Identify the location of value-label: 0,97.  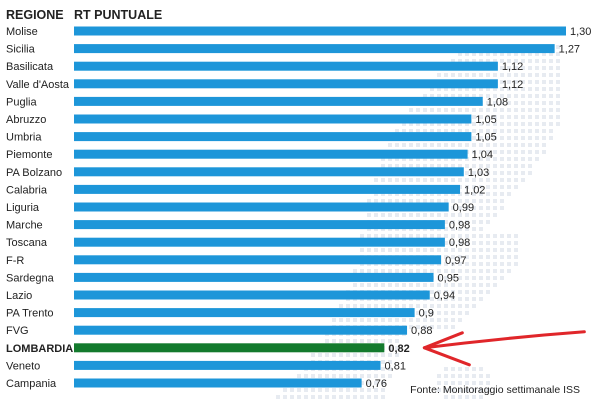
(455, 261).